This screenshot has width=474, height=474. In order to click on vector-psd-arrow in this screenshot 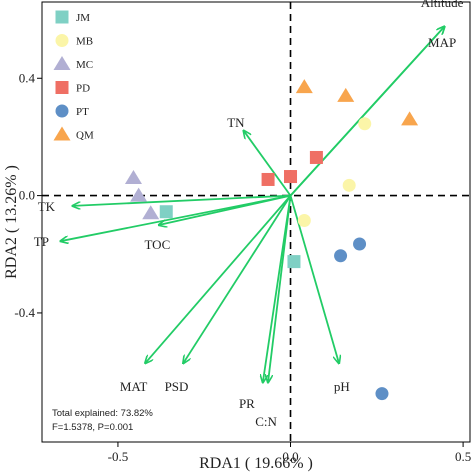, I will do `click(238, 279)`.